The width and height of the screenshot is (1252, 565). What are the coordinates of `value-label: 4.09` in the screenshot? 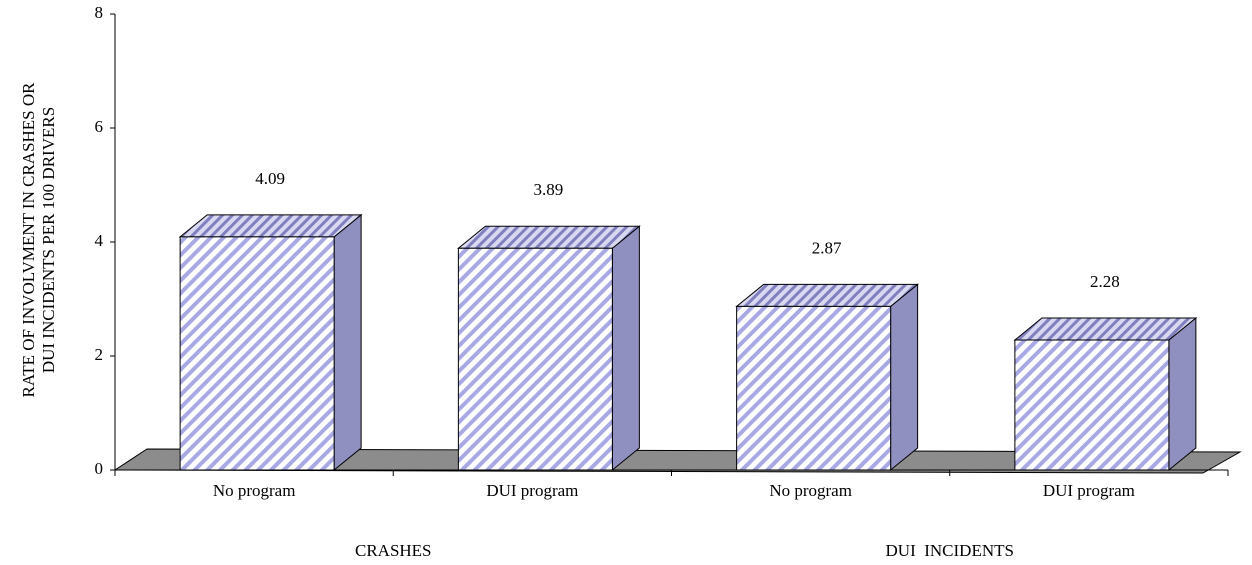 It's located at (270, 178).